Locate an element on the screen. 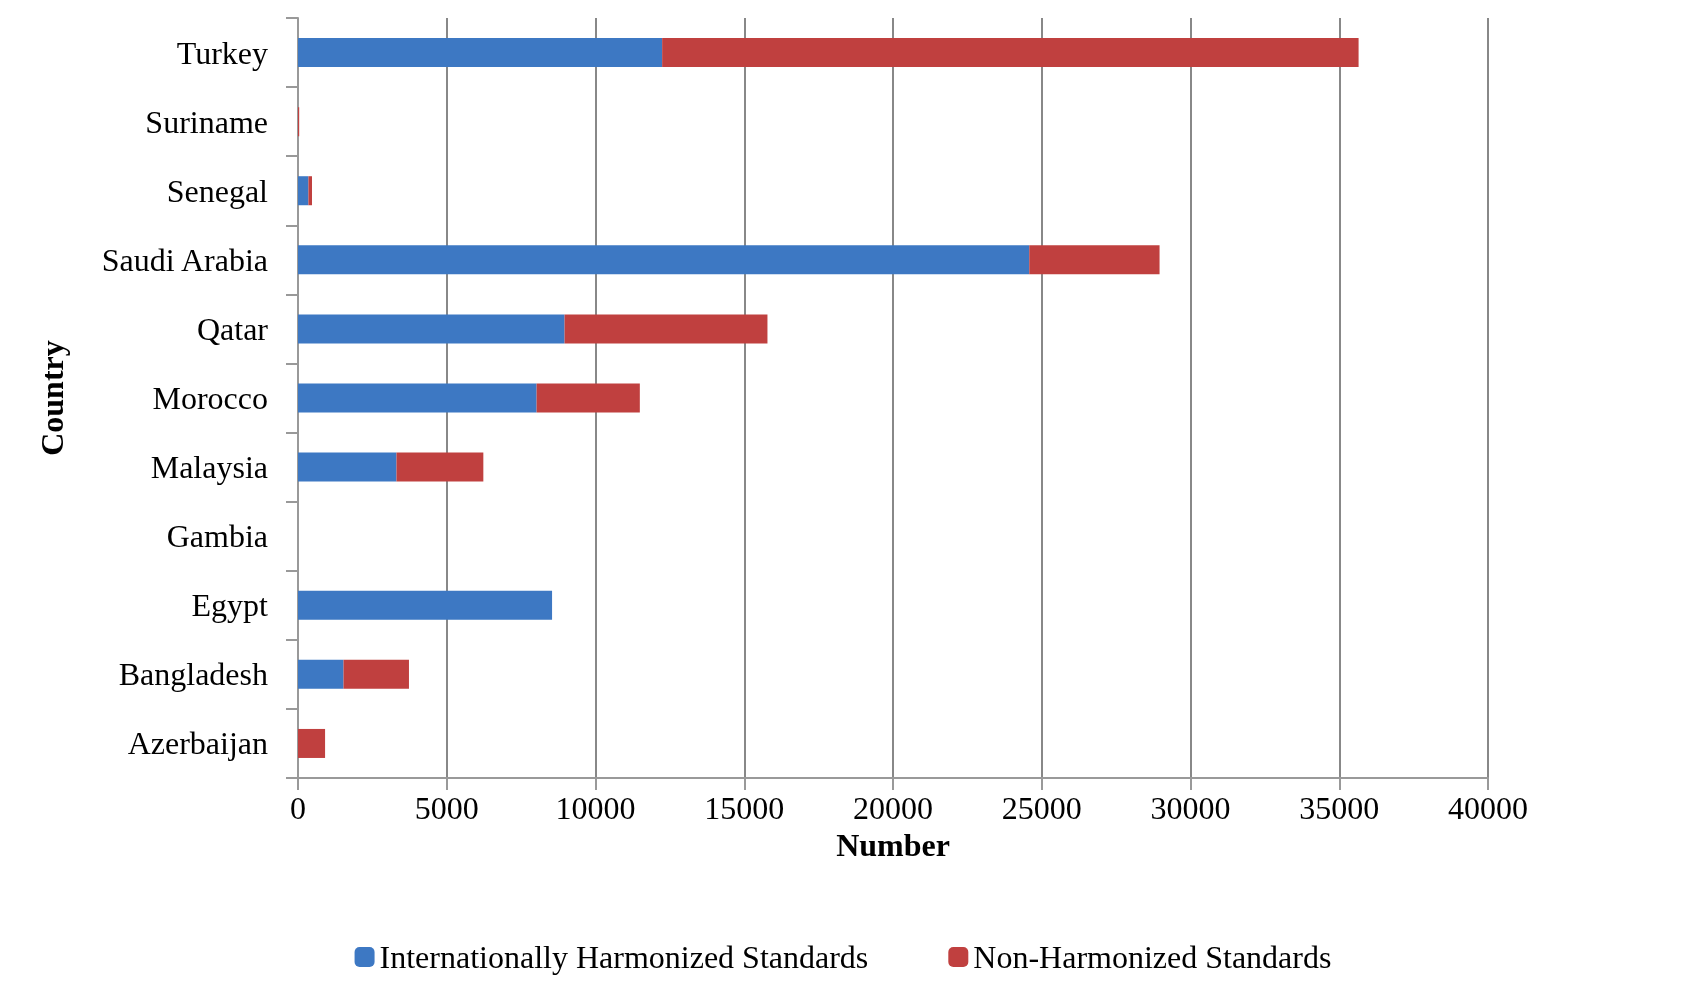  x-tick-label: 35000 is located at coordinates (1339, 808).